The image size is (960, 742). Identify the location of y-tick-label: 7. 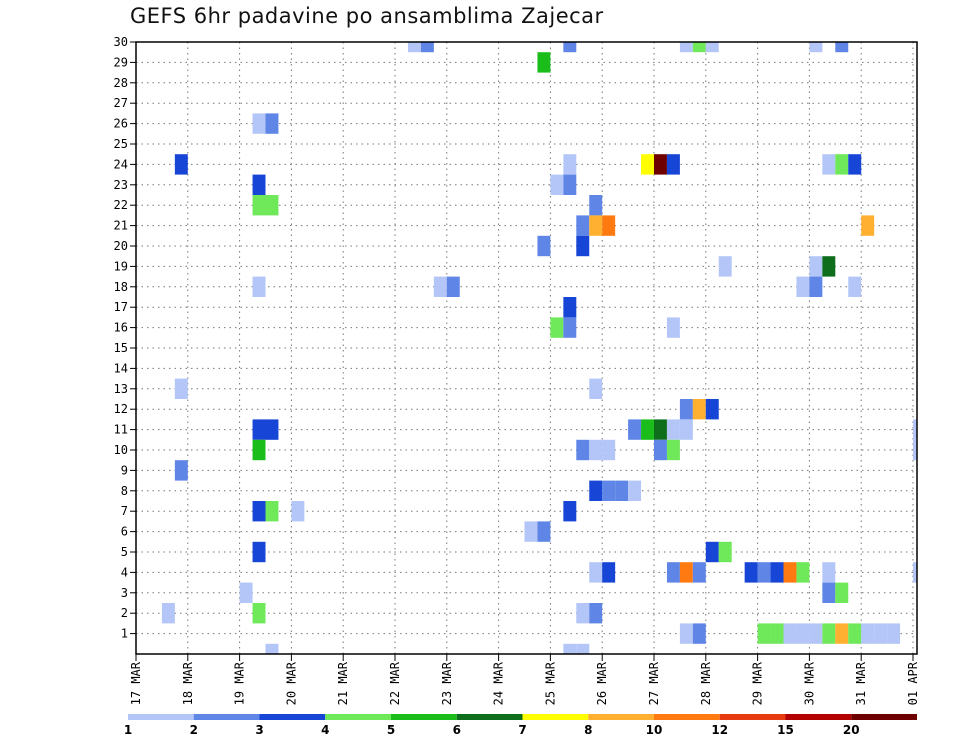
(124, 511).